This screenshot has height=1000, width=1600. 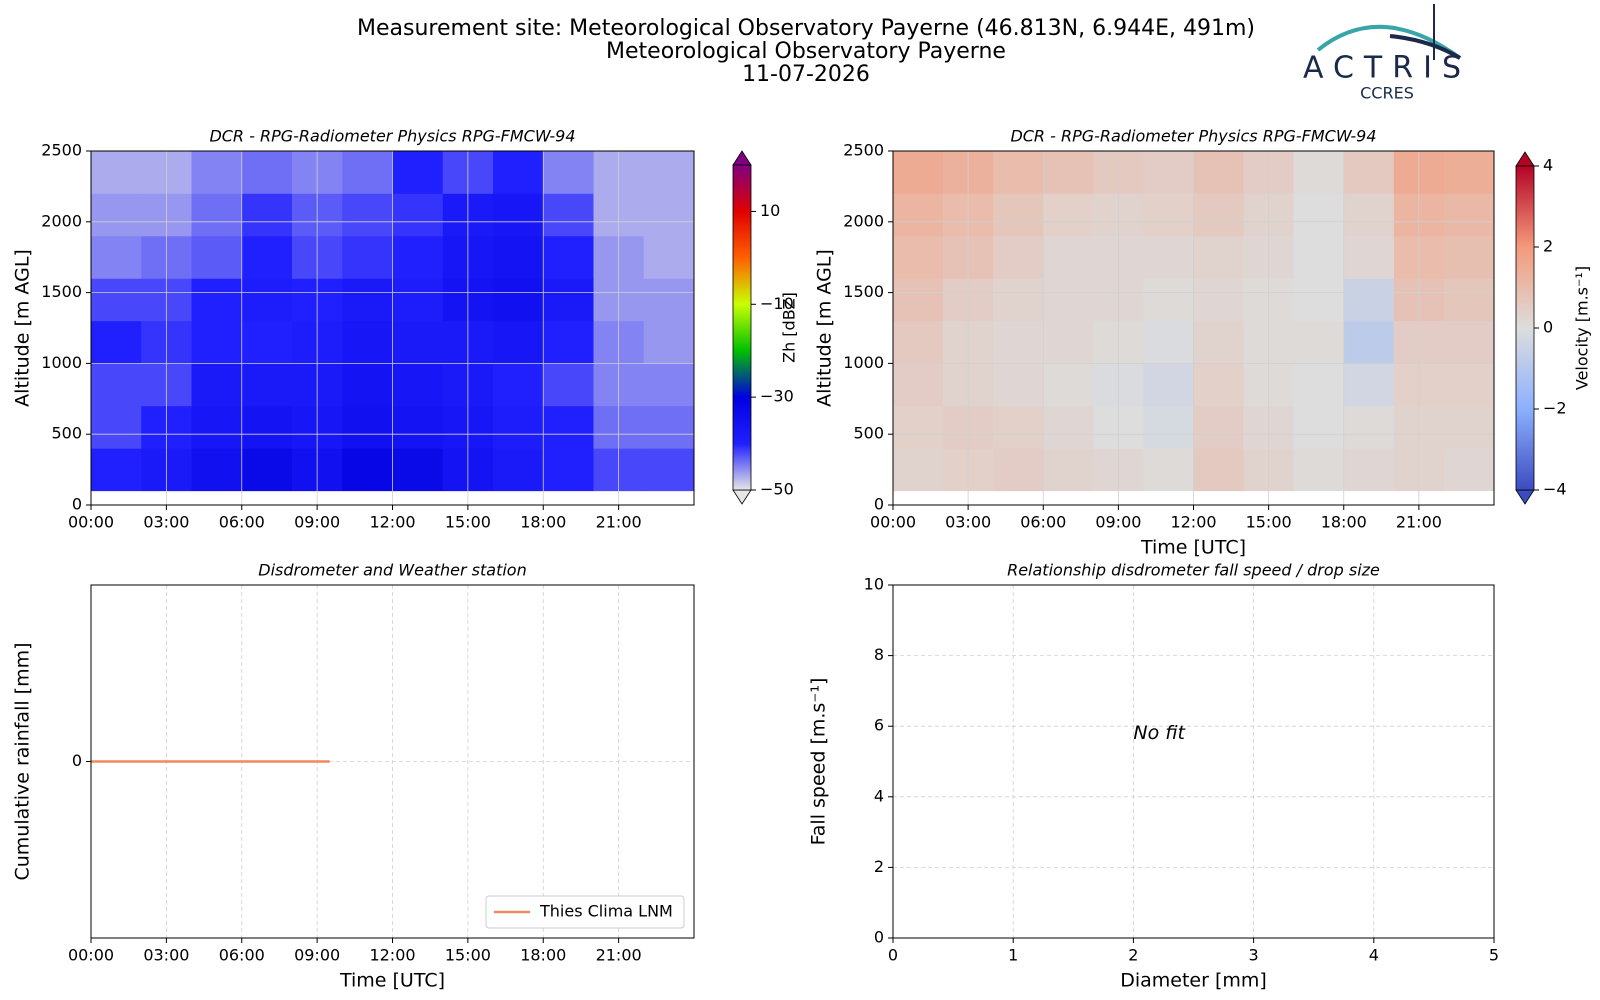 What do you see at coordinates (392, 522) in the screenshot?
I see `x-tick-label: 12:00` at bounding box center [392, 522].